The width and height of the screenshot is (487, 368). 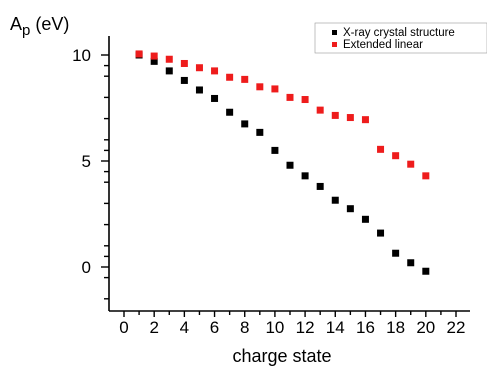 I want to click on y-ticks: 0 5 10, so click(x=90, y=173).